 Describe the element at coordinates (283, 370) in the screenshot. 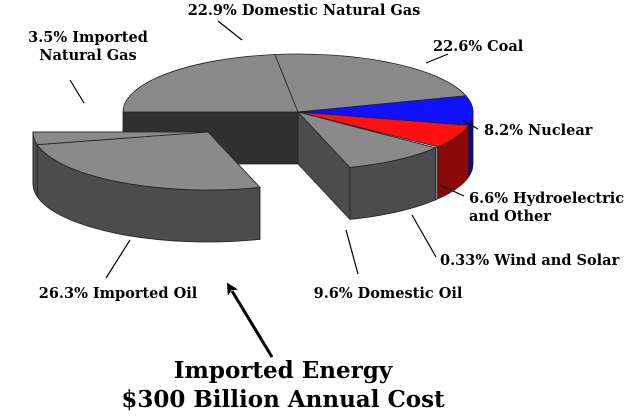

I see `annotation-line-1: Imported Energy` at that location.